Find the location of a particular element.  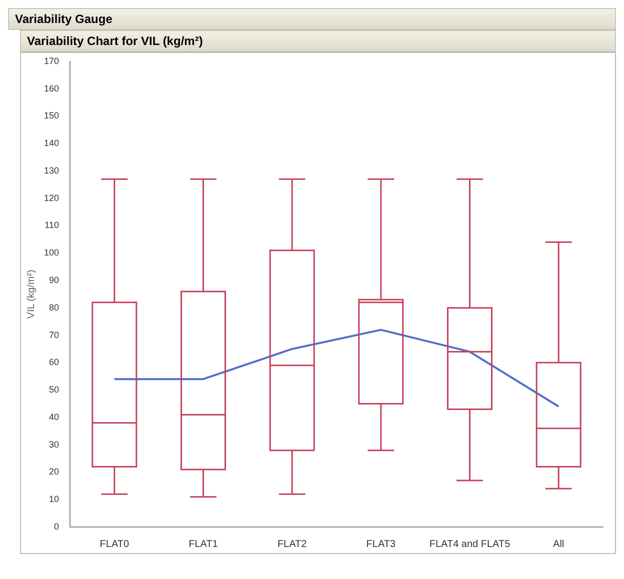

y-tick-label: 30 is located at coordinates (54, 444).